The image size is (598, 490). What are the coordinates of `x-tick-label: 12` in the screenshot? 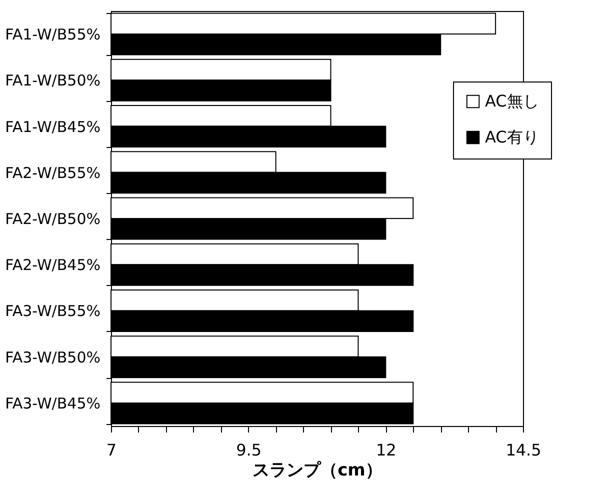 It's located at (386, 450).